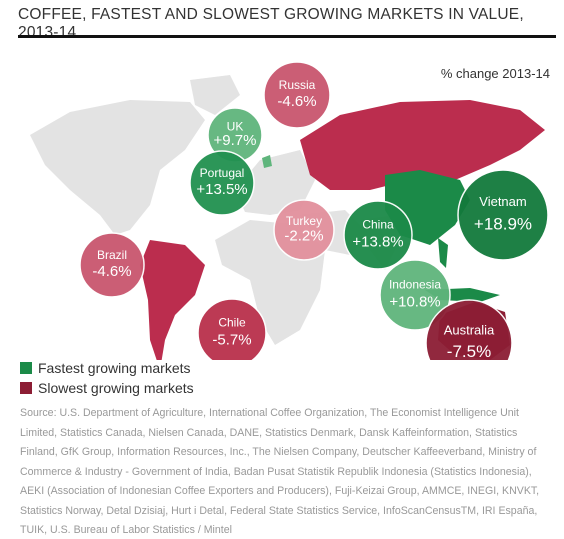  I want to click on subtitle: % change 2013-14, so click(495, 73).